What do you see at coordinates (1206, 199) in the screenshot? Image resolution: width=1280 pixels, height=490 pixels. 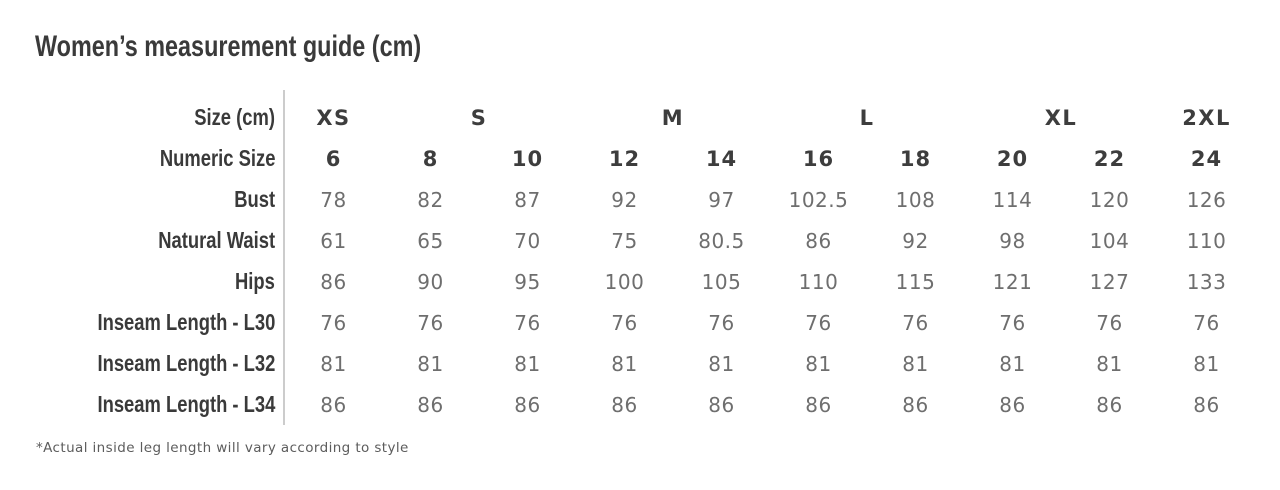 I see `measurement-cell: 126` at bounding box center [1206, 199].